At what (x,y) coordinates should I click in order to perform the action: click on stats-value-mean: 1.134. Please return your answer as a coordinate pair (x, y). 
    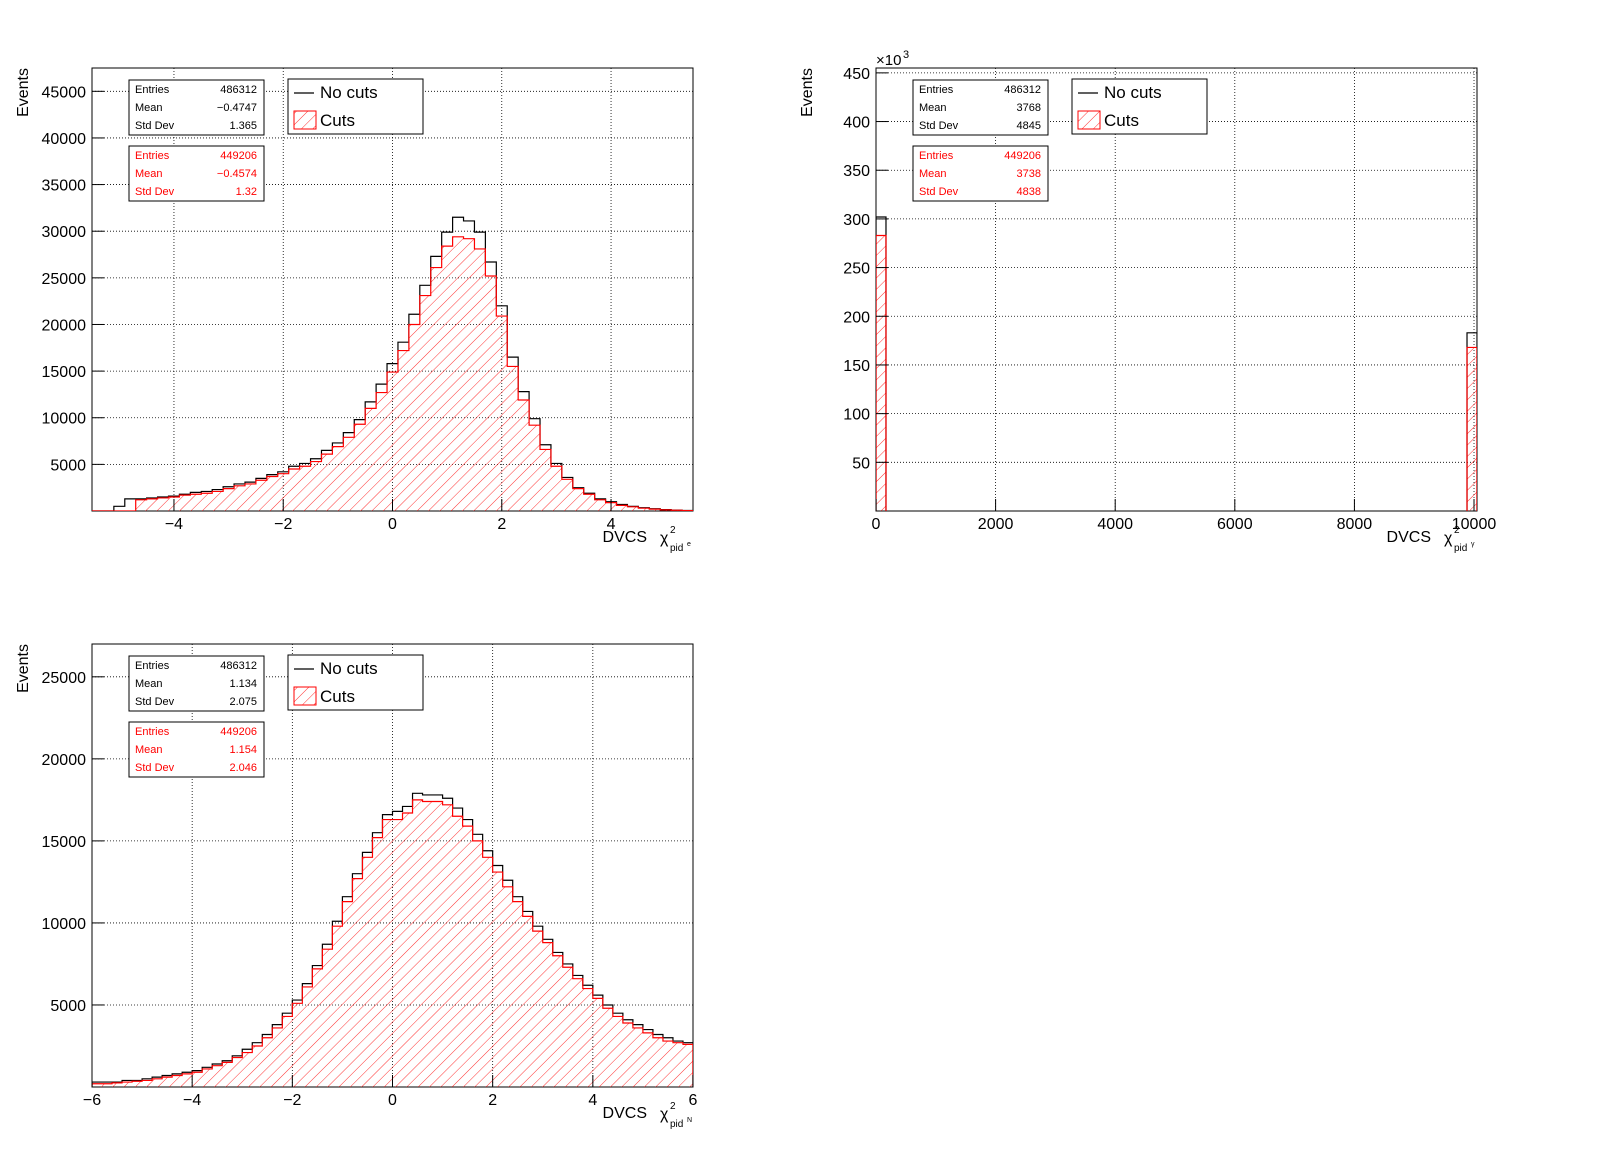
    Looking at the image, I should click on (243, 684).